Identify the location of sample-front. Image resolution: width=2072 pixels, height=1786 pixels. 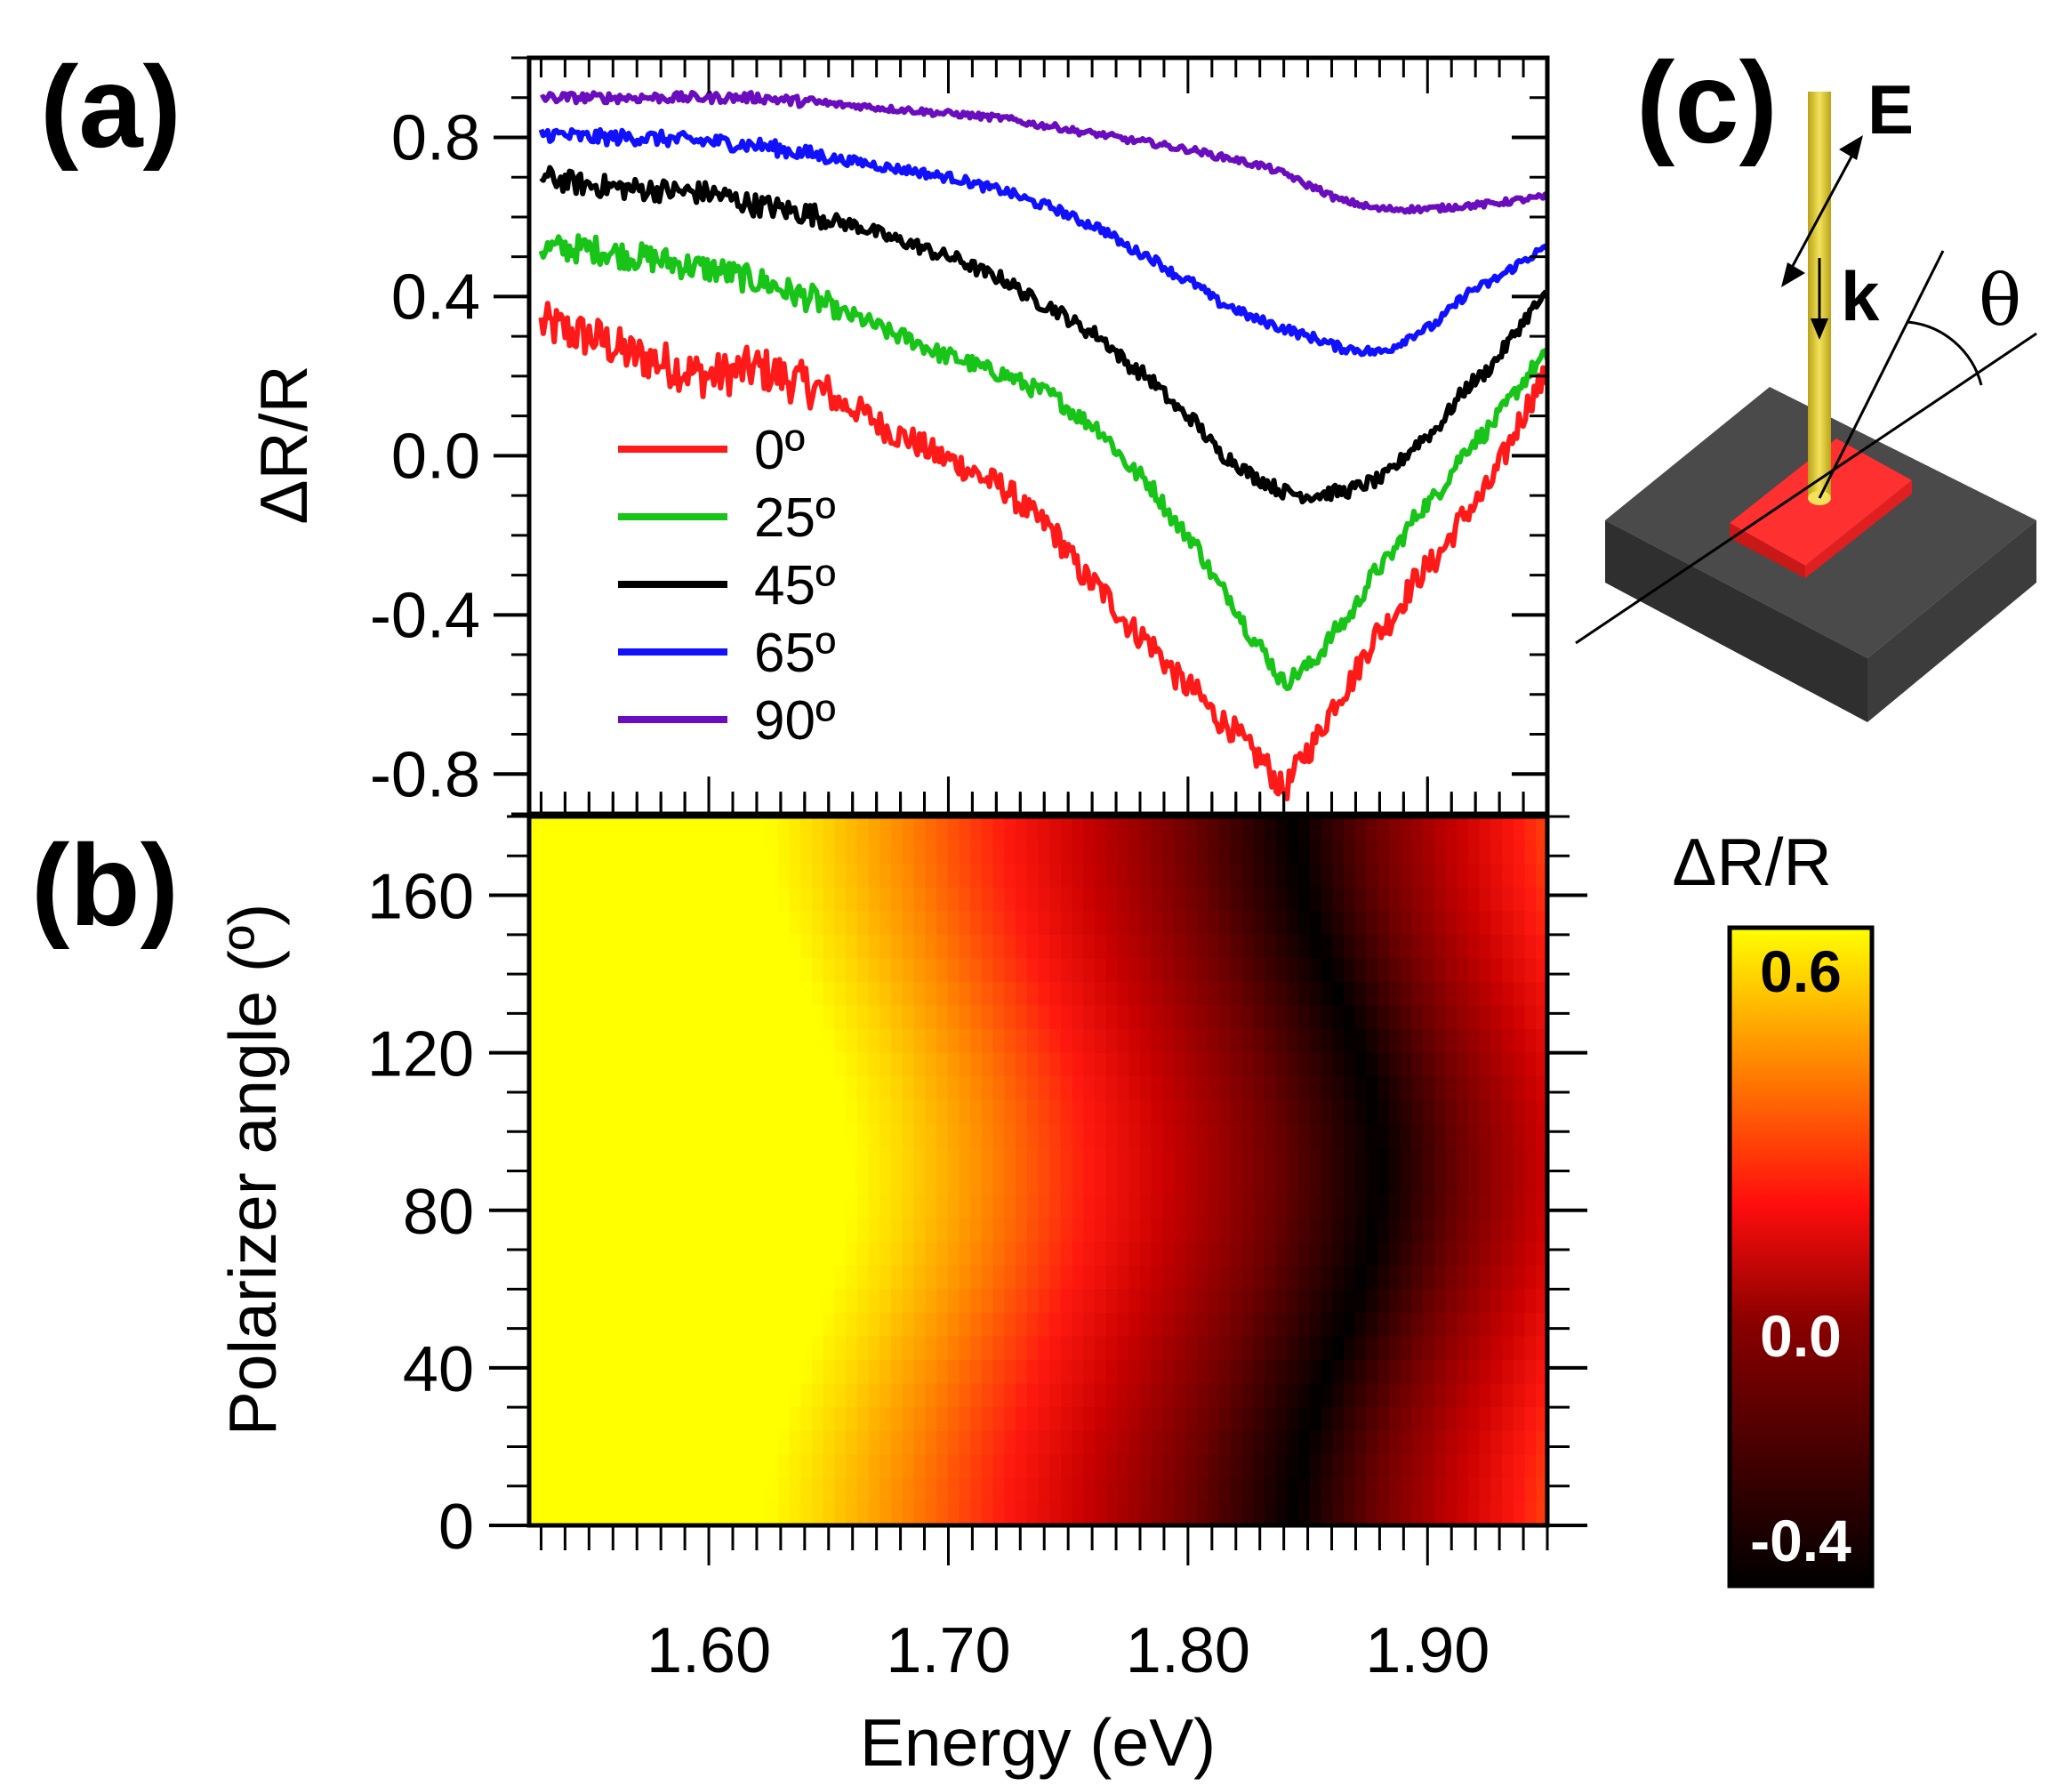
(1767, 550).